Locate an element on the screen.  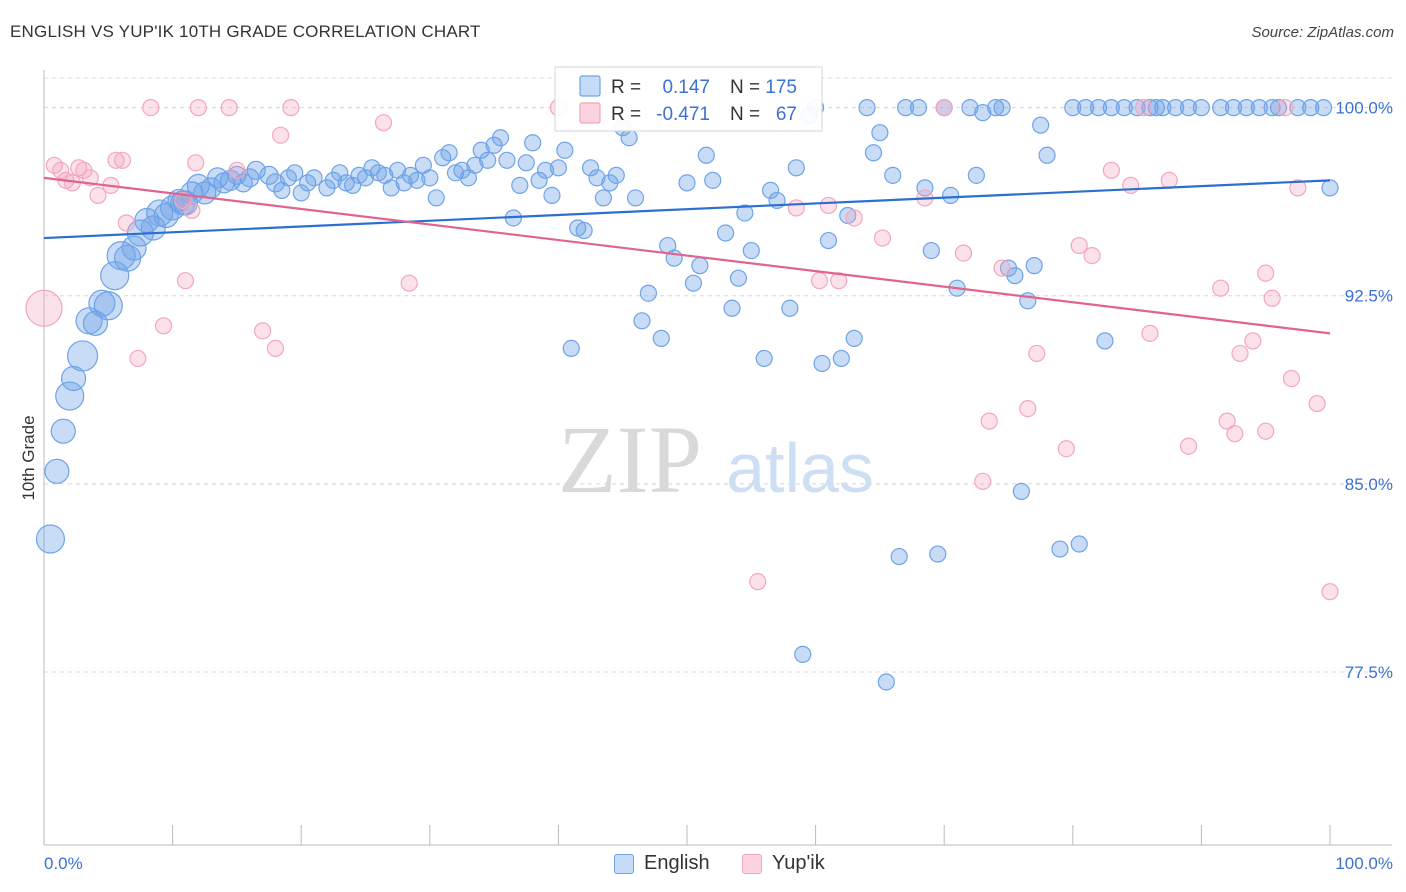
legend-item-english: English is located at coordinates (662, 863).